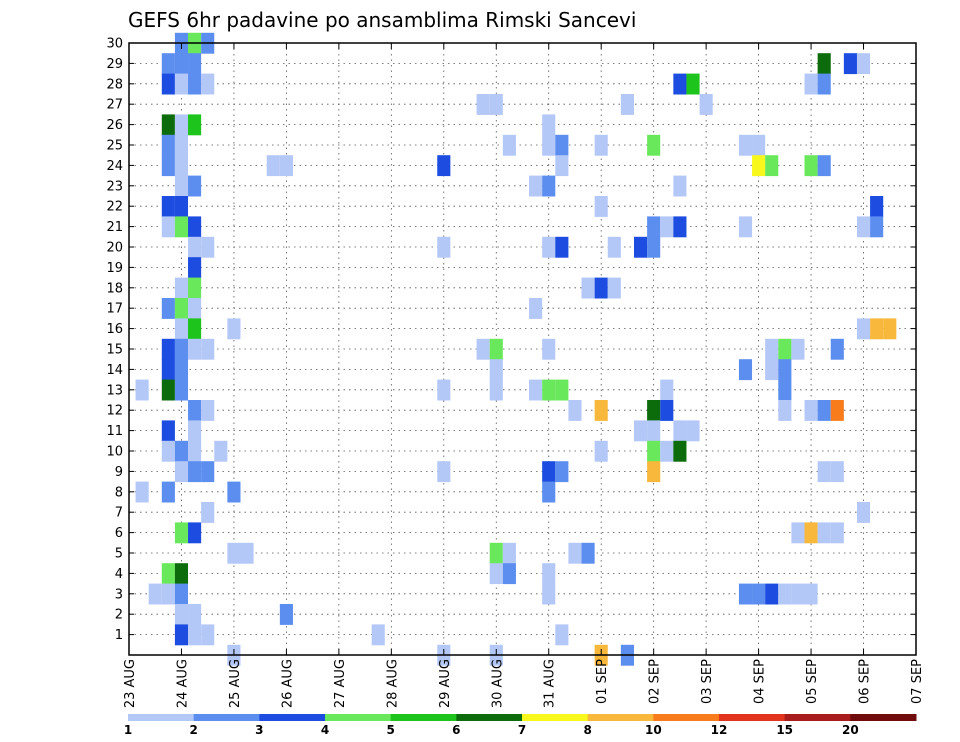 The height and width of the screenshot is (742, 960). I want to click on y-tick-label: 10, so click(114, 452).